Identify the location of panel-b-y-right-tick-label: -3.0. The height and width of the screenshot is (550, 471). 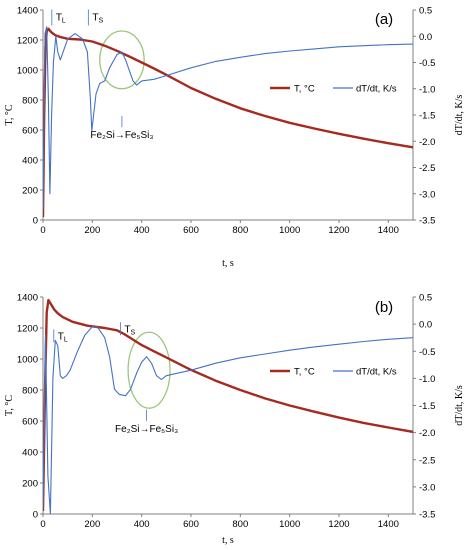
(427, 487).